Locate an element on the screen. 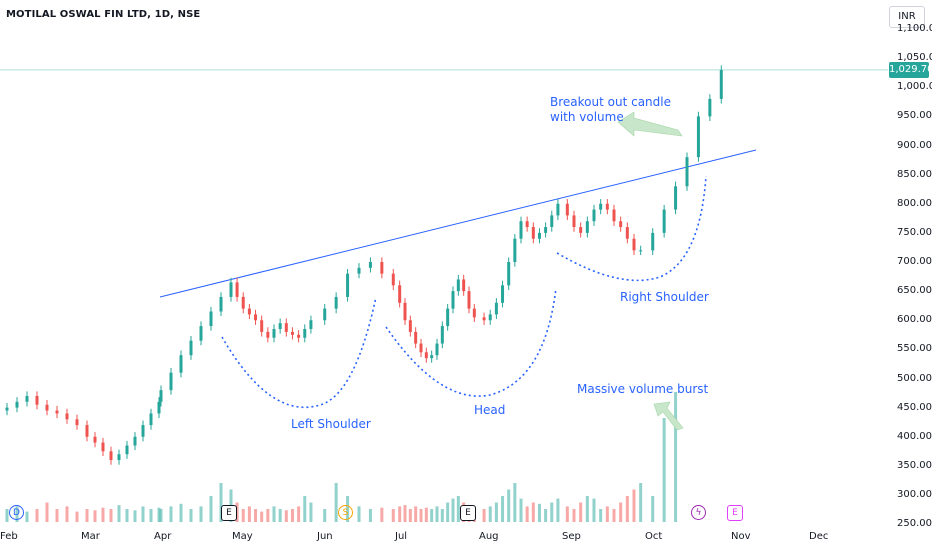 Image resolution: width=932 pixels, height=550 pixels. price-axis-tick: 900.00 is located at coordinates (914, 145).